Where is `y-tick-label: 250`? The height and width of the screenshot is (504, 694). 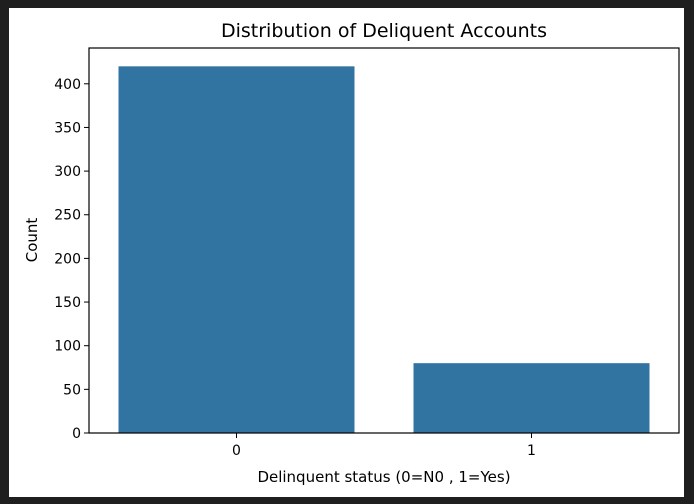 y-tick-label: 250 is located at coordinates (67, 216).